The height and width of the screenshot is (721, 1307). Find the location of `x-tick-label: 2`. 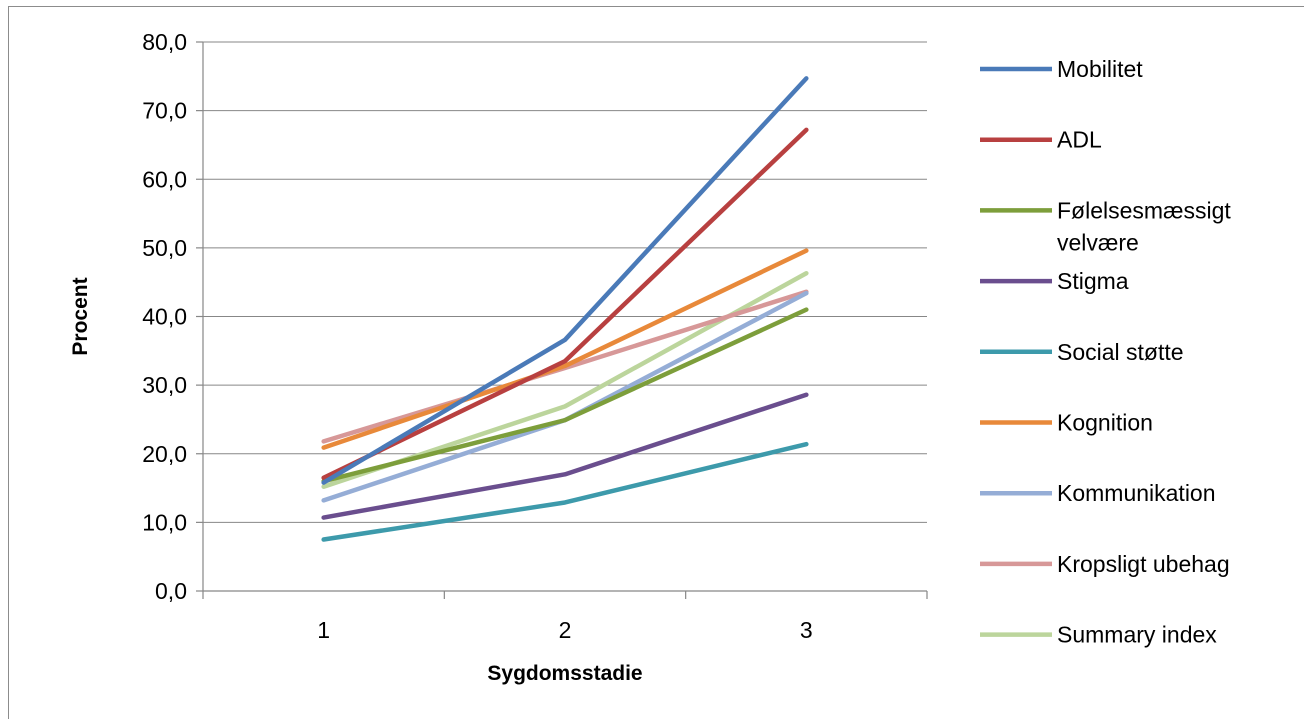

x-tick-label: 2 is located at coordinates (565, 630).